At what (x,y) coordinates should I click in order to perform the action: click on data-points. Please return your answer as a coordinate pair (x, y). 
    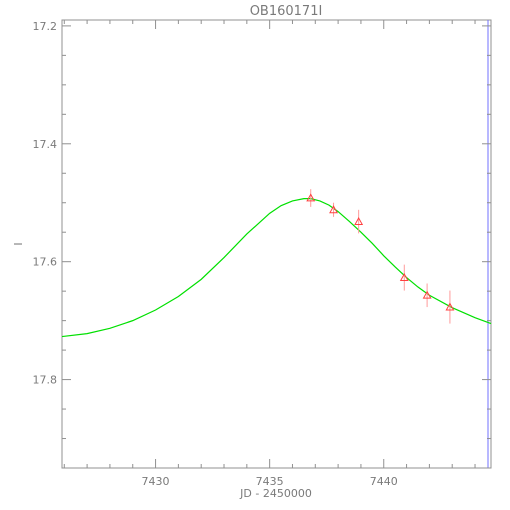
    Looking at the image, I should click on (380, 256).